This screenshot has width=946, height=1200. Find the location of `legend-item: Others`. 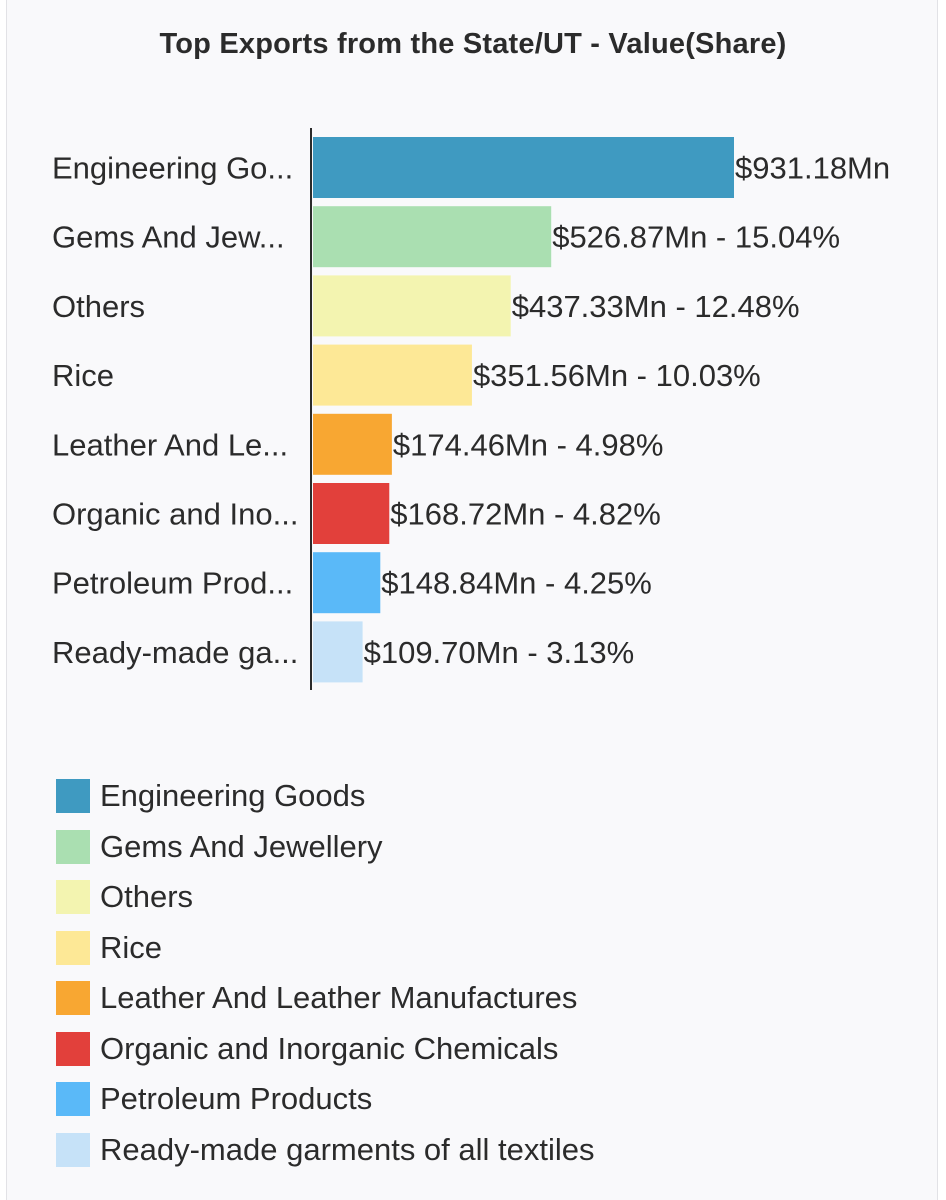

legend-item: Others is located at coordinates (325, 897).